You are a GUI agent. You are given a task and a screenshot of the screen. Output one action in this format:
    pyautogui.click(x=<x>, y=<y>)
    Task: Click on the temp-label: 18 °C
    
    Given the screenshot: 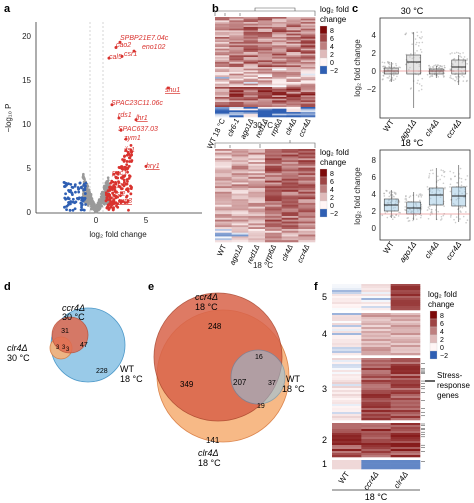 What is the action you would take?
    pyautogui.click(x=263, y=265)
    